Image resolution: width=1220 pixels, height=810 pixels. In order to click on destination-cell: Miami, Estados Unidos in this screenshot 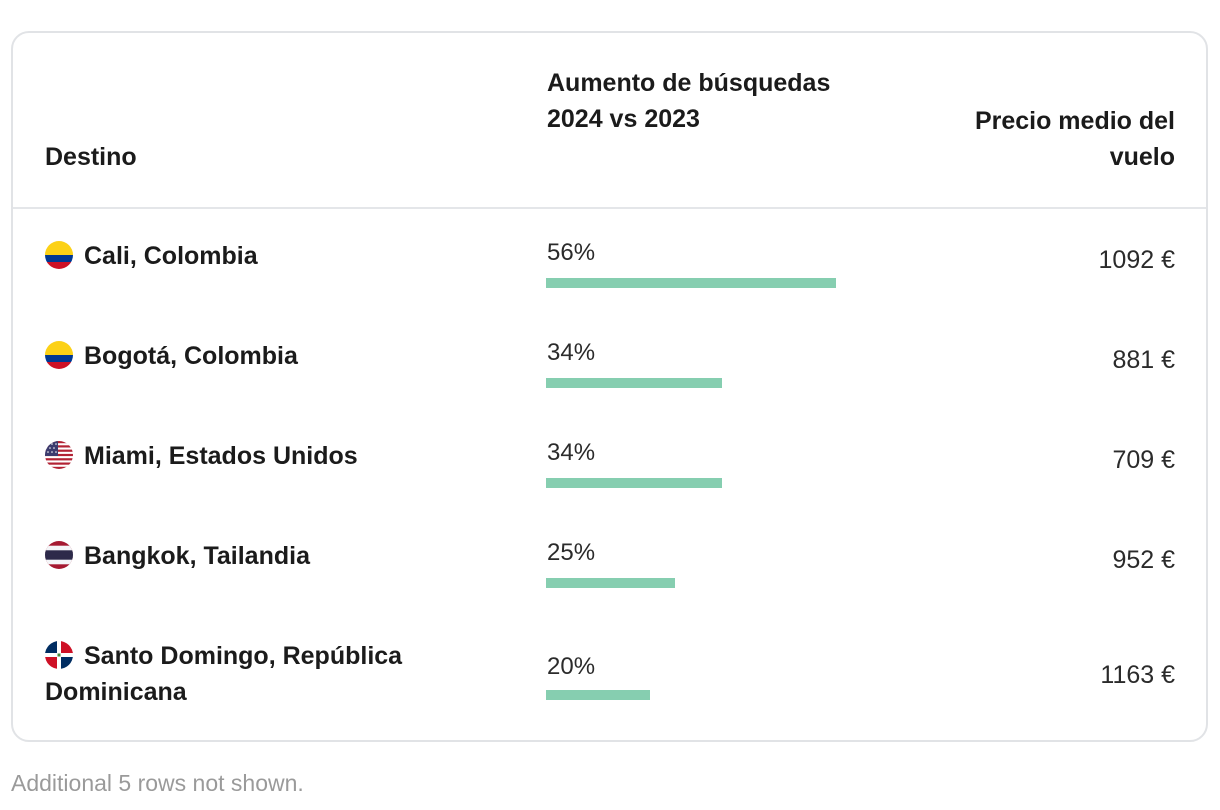, I will do `click(255, 456)`.